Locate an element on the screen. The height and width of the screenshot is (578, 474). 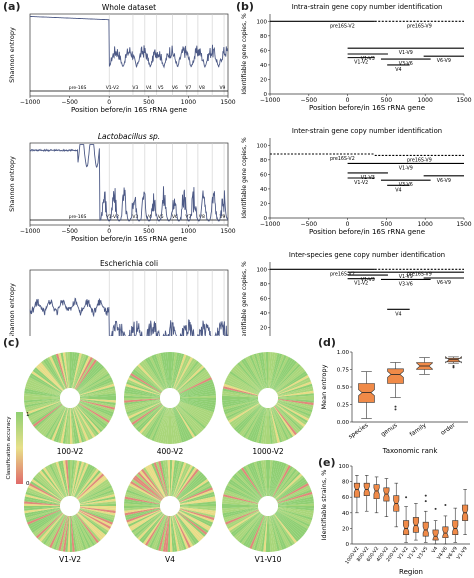
panel-a-xlabel: Position before/in 16S rRNA gene is located at coordinates (129, 239).